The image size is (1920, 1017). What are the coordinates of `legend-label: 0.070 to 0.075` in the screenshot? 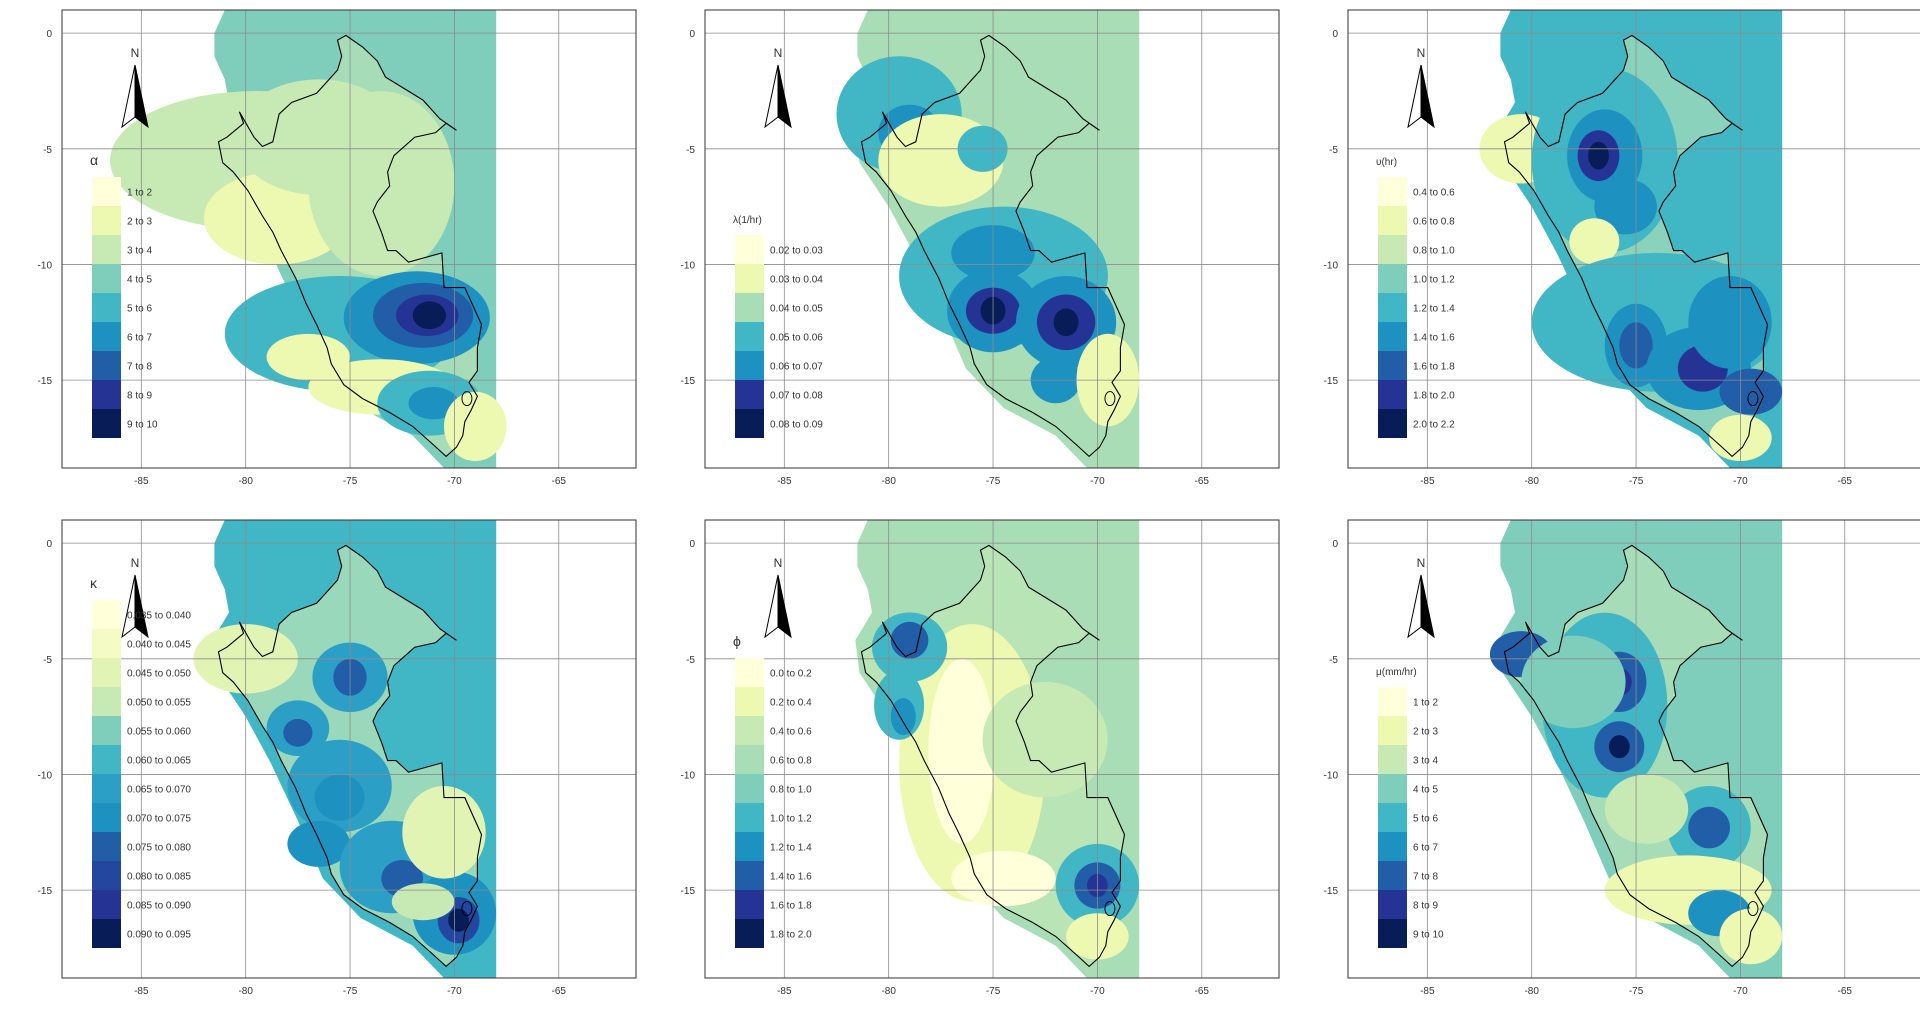 It's located at (159, 819).